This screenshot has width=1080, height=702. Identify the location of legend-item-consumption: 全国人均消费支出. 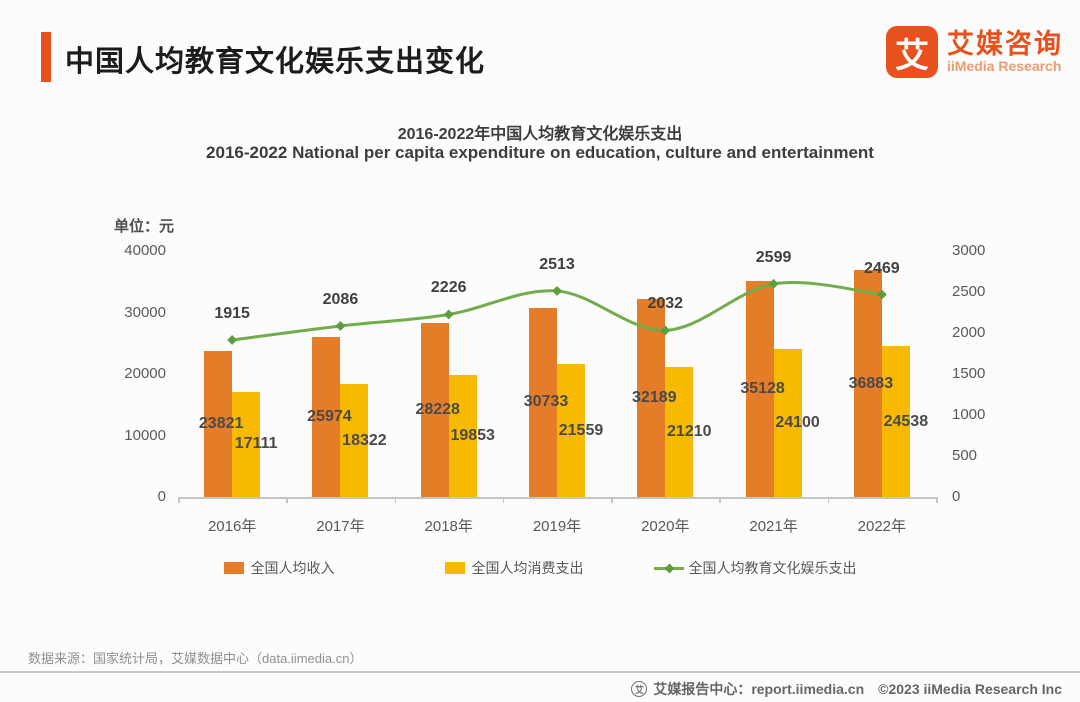
(514, 568).